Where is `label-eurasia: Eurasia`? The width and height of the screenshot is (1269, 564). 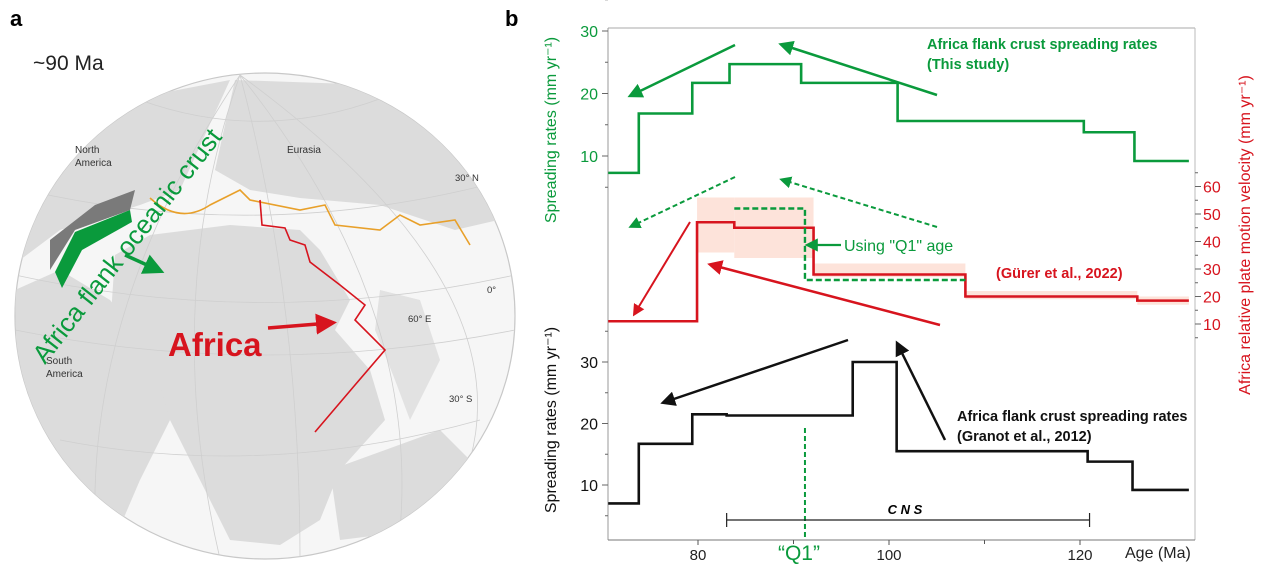
label-eurasia: Eurasia is located at coordinates (304, 150).